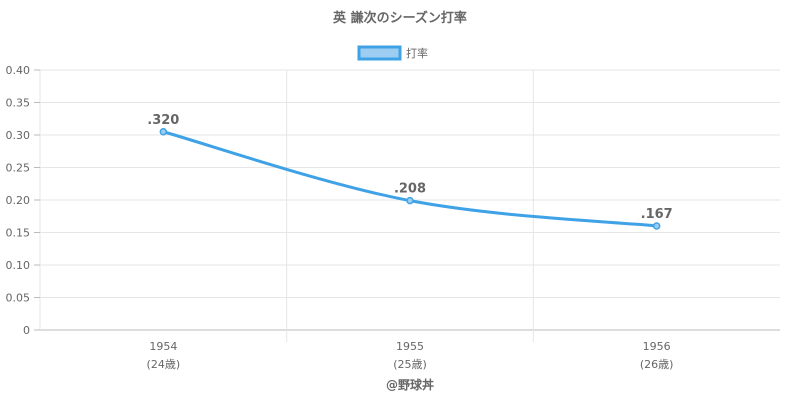  Describe the element at coordinates (410, 189) in the screenshot. I see `data-label: .208` at that location.